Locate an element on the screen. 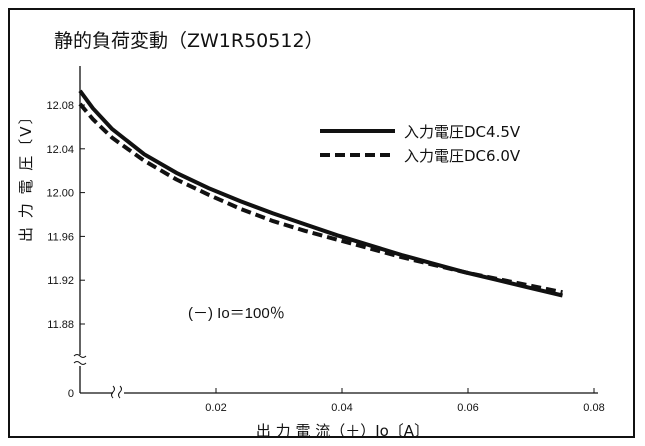 Image resolution: width=645 pixels, height=446 pixels. y-tick-label: 11.88 is located at coordinates (60, 325).